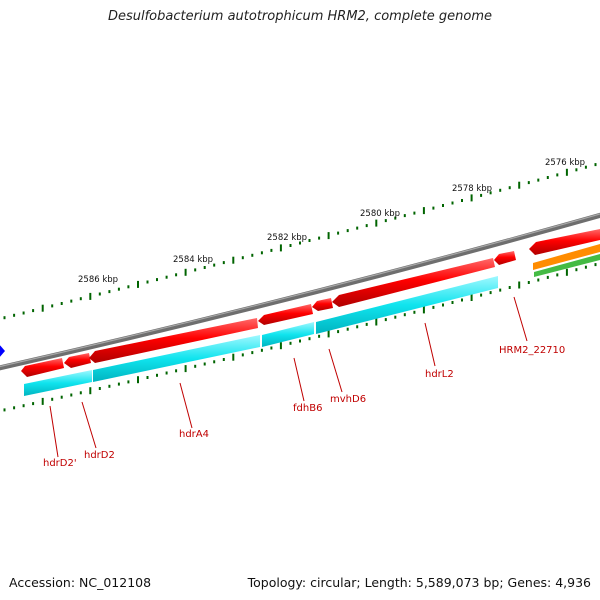 The image size is (600, 600). I want to click on kbp-label-2576: 2576 kbp, so click(565, 163).